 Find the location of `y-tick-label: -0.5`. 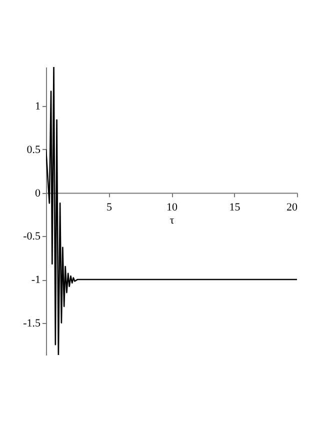

y-tick-label: -0.5 is located at coordinates (32, 236).